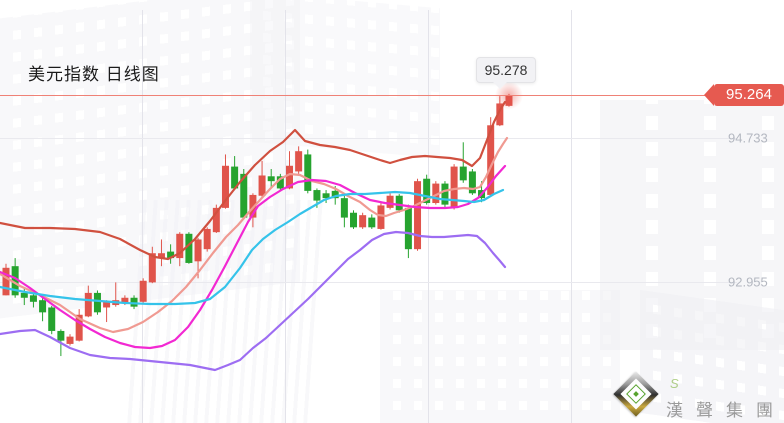 The height and width of the screenshot is (423, 784). Describe the element at coordinates (725, 410) in the screenshot. I see `logo-name: 漢聲集團` at that location.